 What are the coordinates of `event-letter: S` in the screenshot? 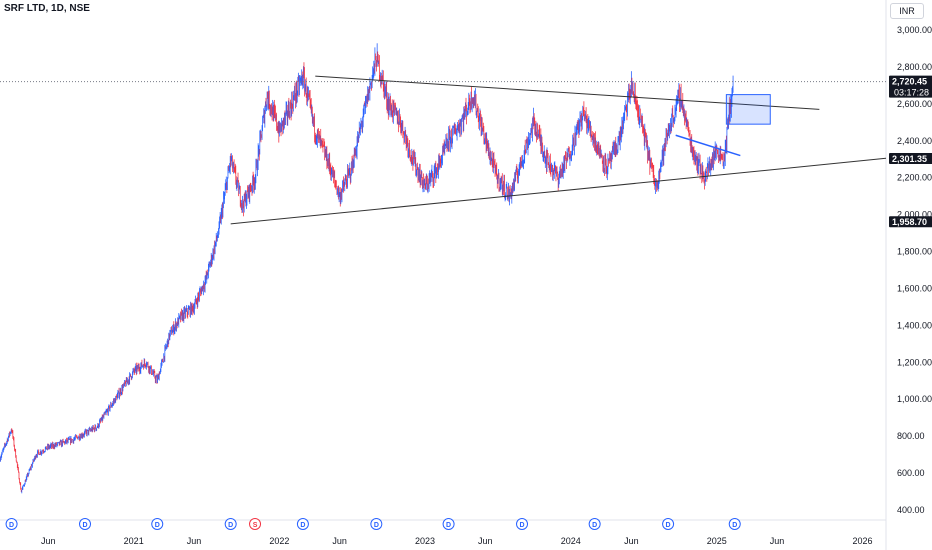 It's located at (255, 525).